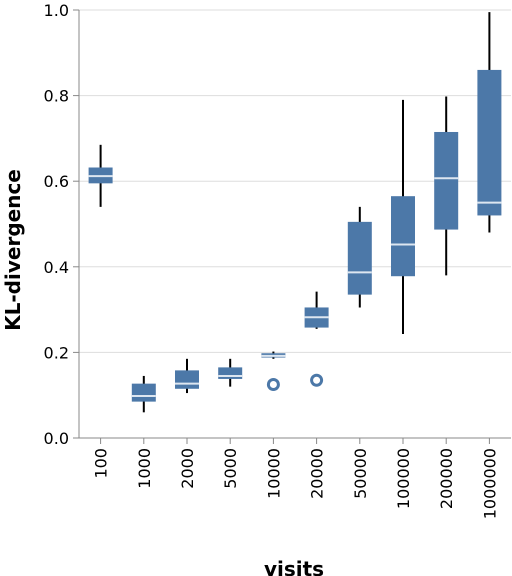 The height and width of the screenshot is (576, 512). What do you see at coordinates (446, 478) in the screenshot?
I see `x-tick-label: 200000` at bounding box center [446, 478].